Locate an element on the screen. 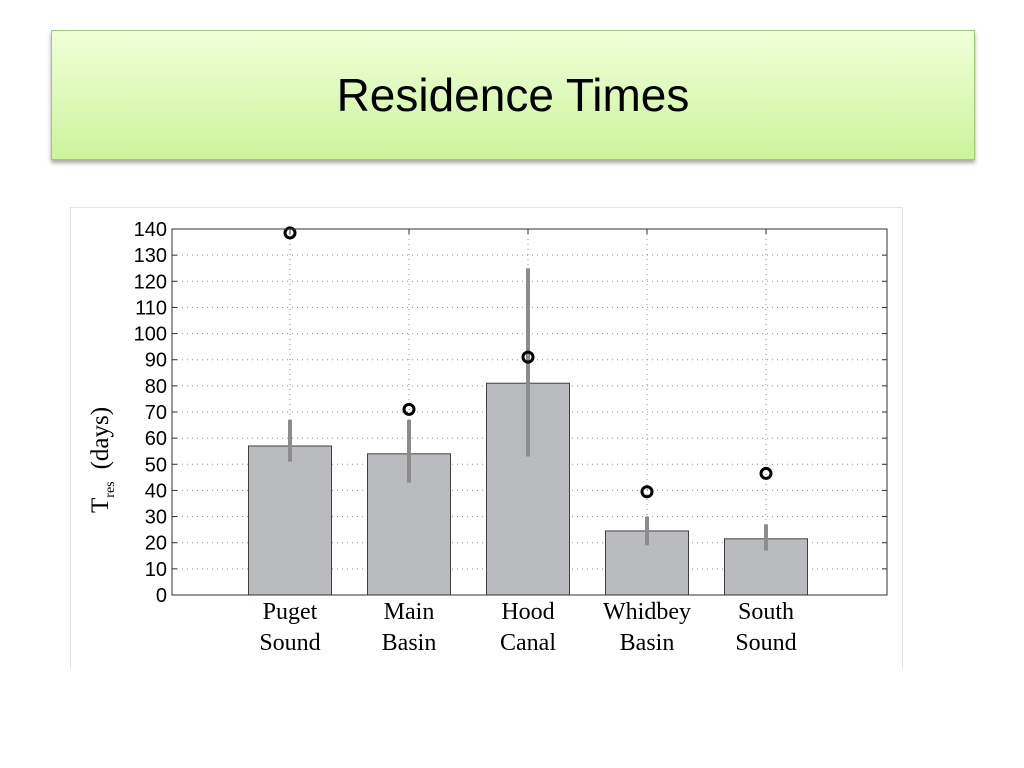 Image resolution: width=1024 pixels, height=768 pixels. y-axis-label: Tres (days) is located at coordinates (102, 460).